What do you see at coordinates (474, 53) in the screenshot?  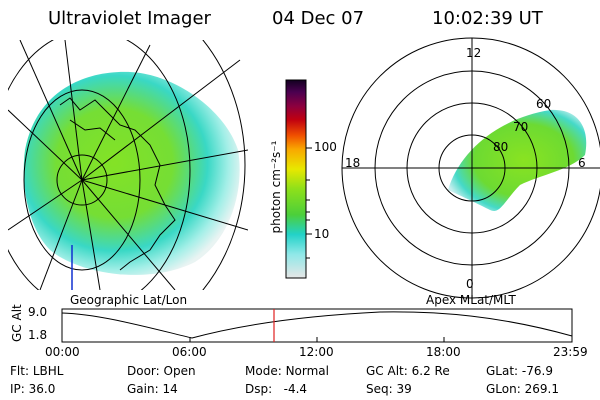 I see `mlt-label-12: 12` at bounding box center [474, 53].